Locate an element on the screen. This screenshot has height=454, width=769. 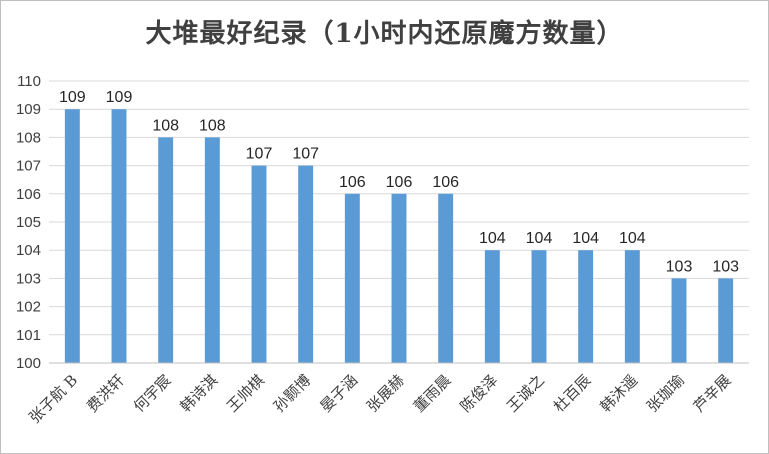
y-tick-label: 102 is located at coordinates (28, 307).